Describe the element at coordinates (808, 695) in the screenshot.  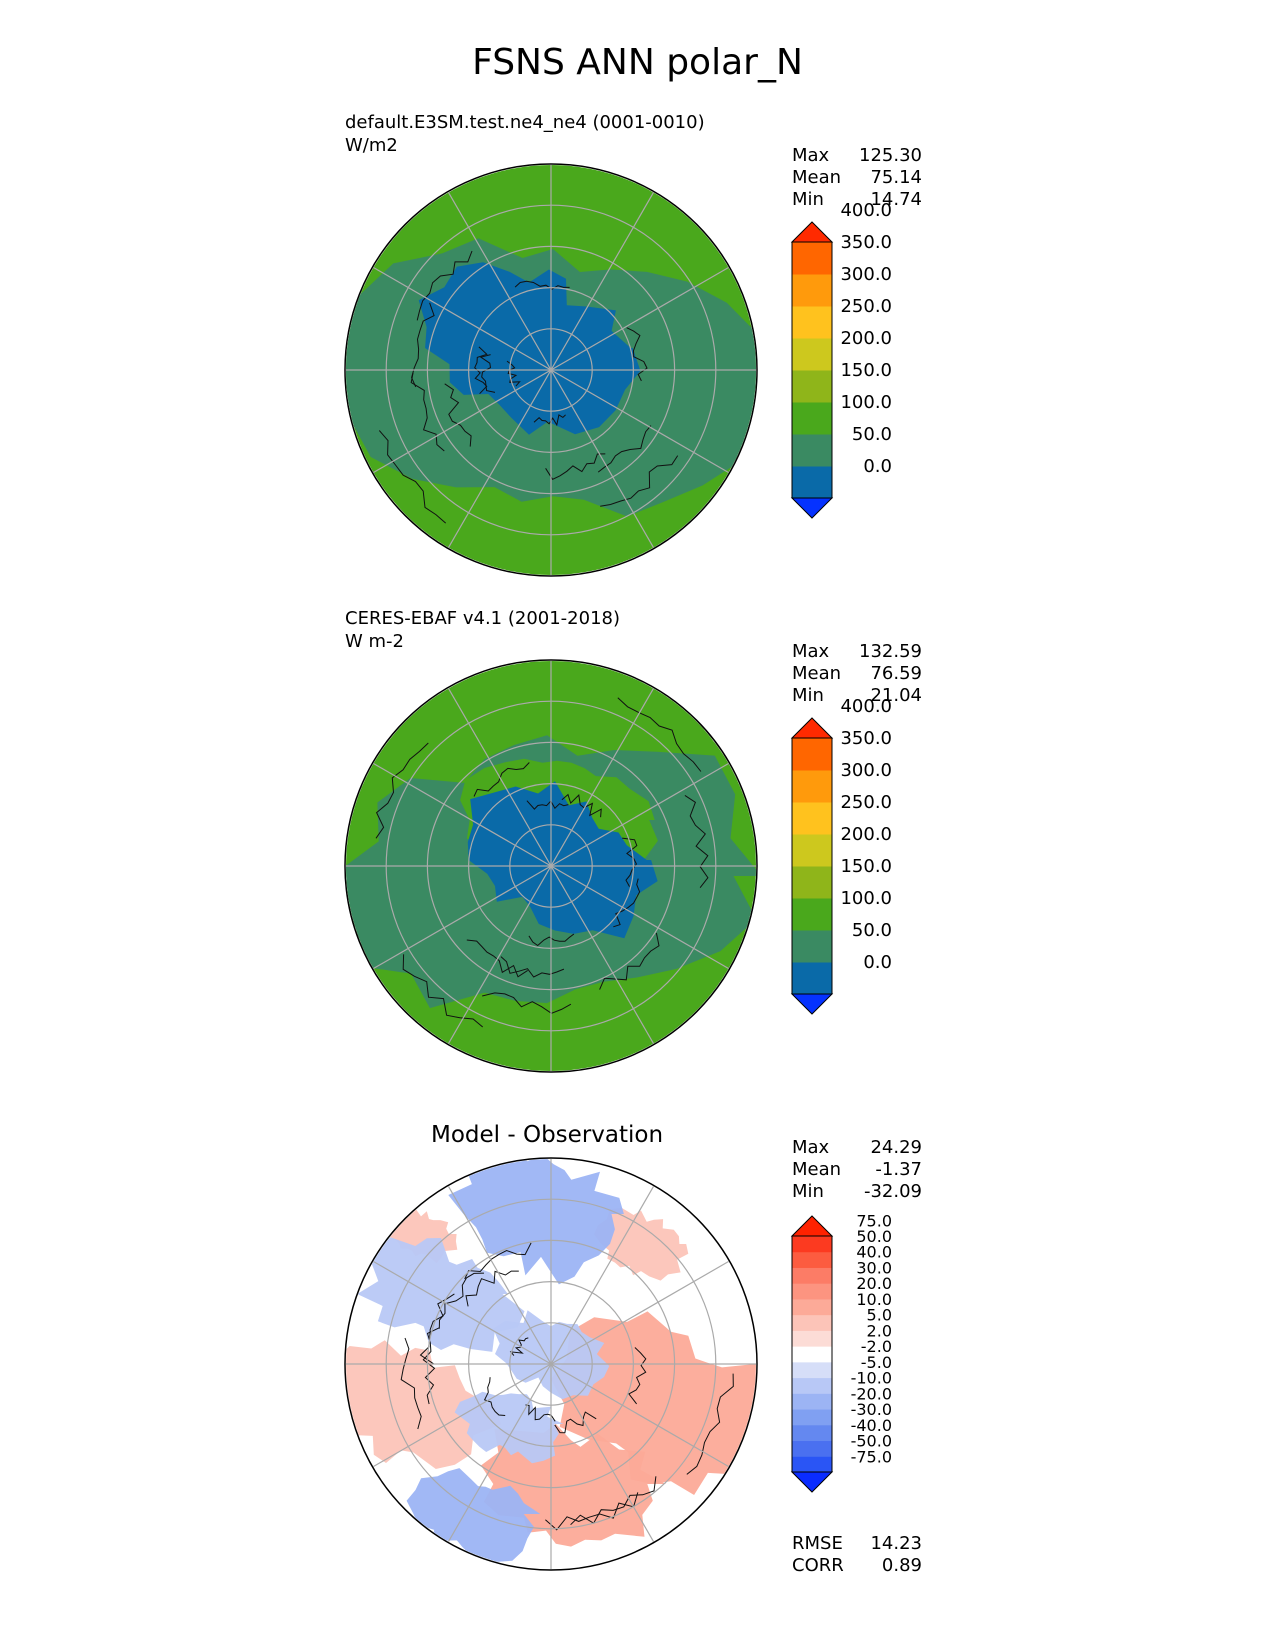
I see `stat-label: Min` at that location.